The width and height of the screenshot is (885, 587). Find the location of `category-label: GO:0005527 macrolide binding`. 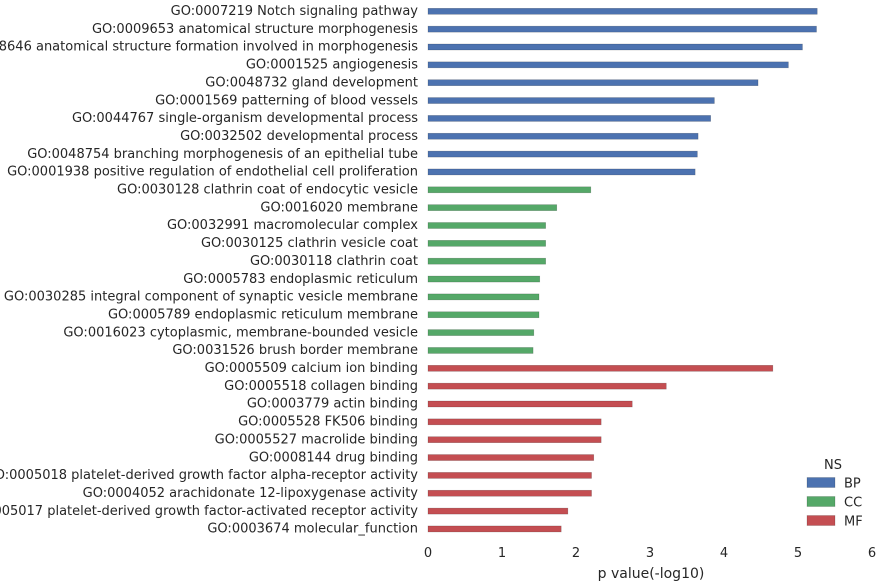

category-label: GO:0005527 macrolide binding is located at coordinates (316, 439).